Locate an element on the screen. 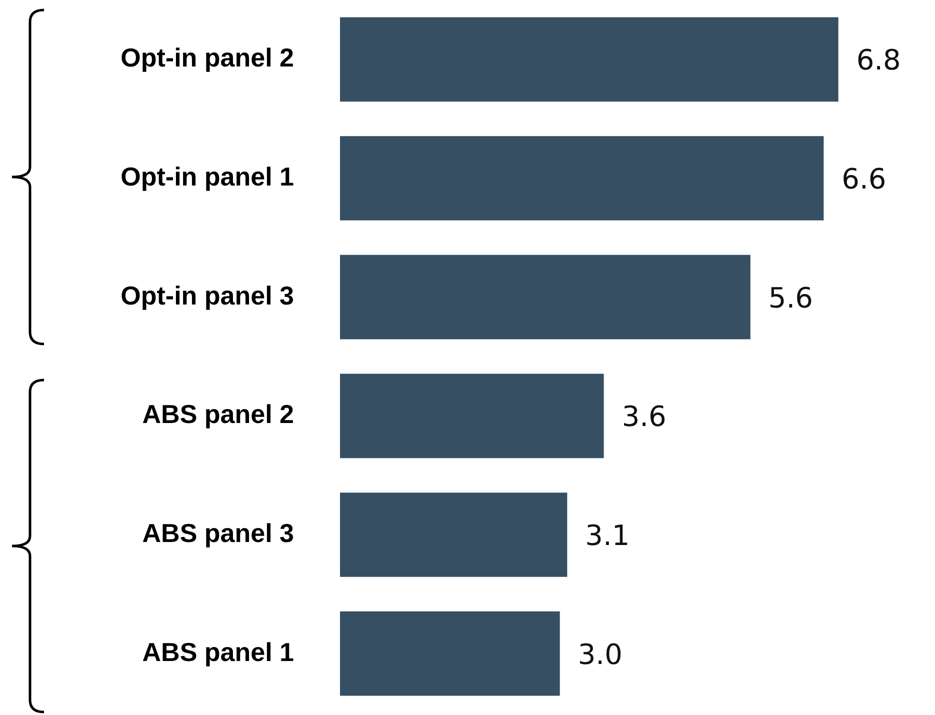  data-label: 3.0 is located at coordinates (600, 654).